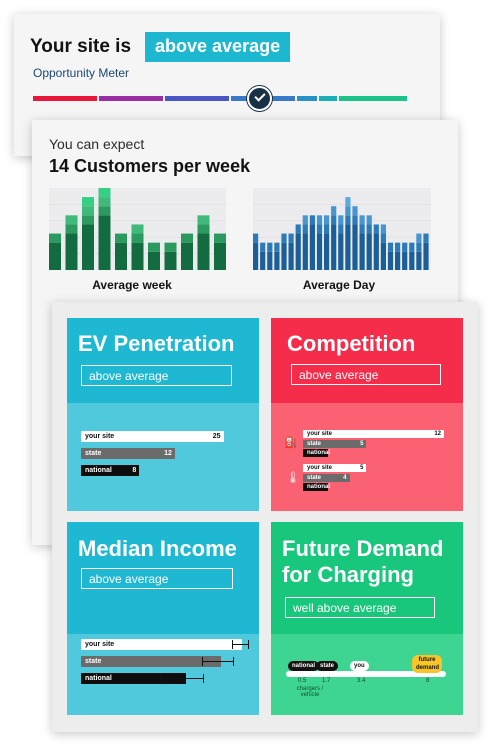 This screenshot has width=500, height=751. Describe the element at coordinates (218, 47) in the screenshot. I see `site-rating-badge: above average` at that location.